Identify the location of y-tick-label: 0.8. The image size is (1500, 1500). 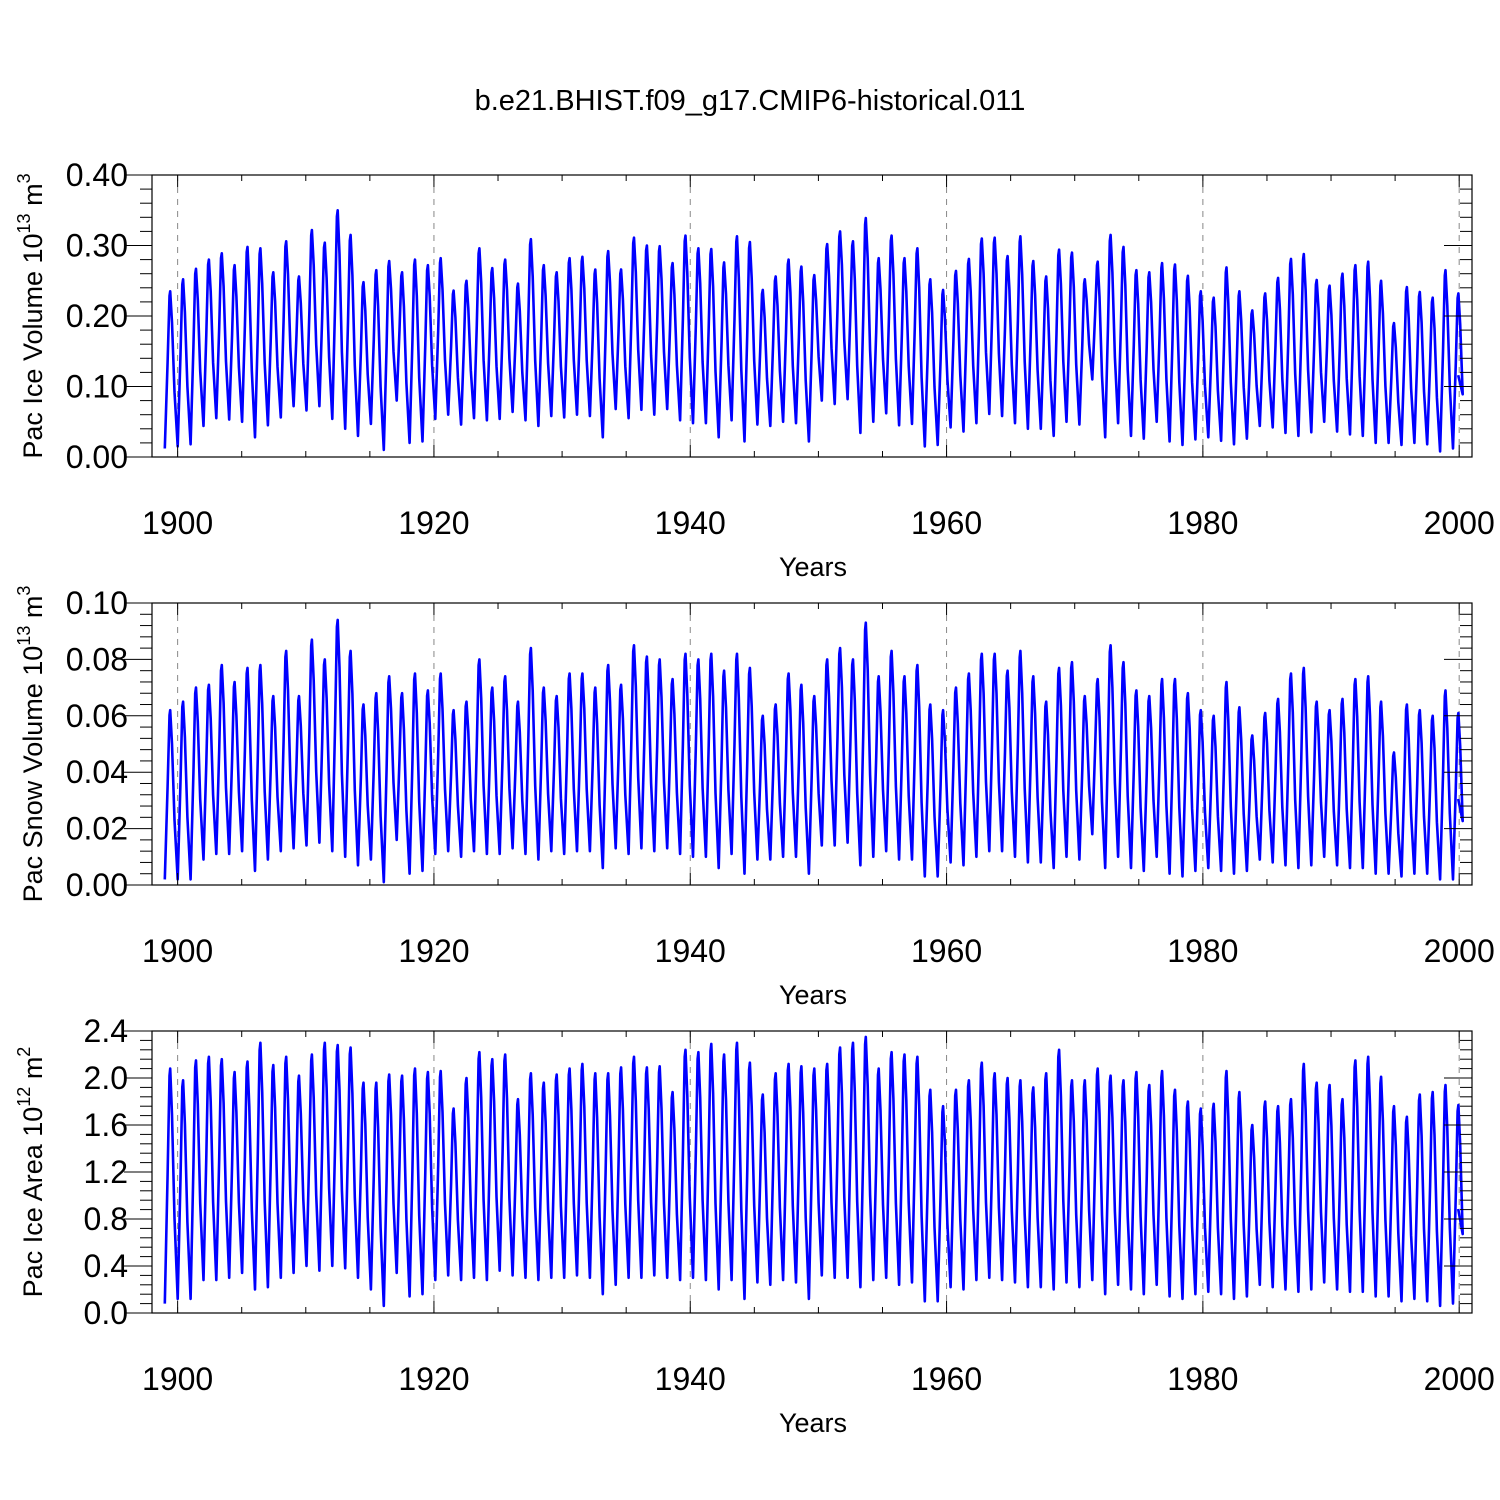
(106, 1219).